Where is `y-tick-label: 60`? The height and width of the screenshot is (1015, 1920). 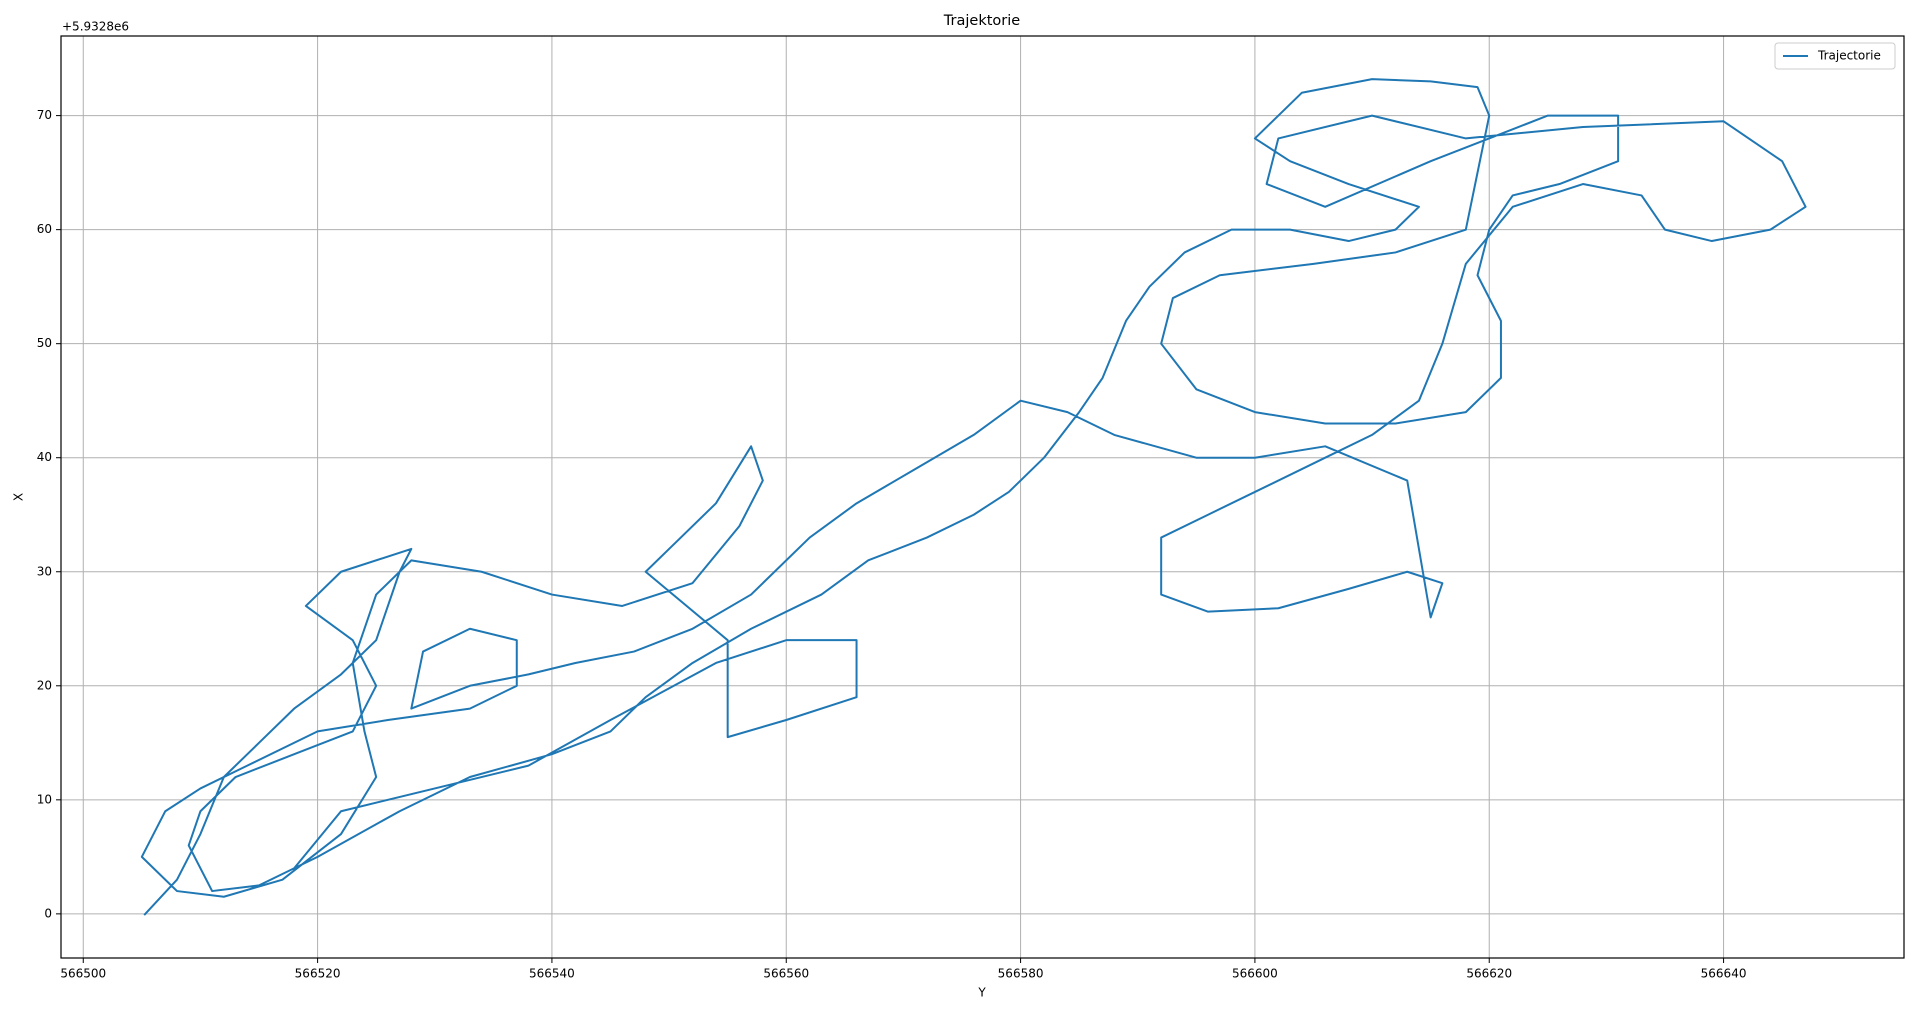
y-tick-label: 60 is located at coordinates (44, 229).